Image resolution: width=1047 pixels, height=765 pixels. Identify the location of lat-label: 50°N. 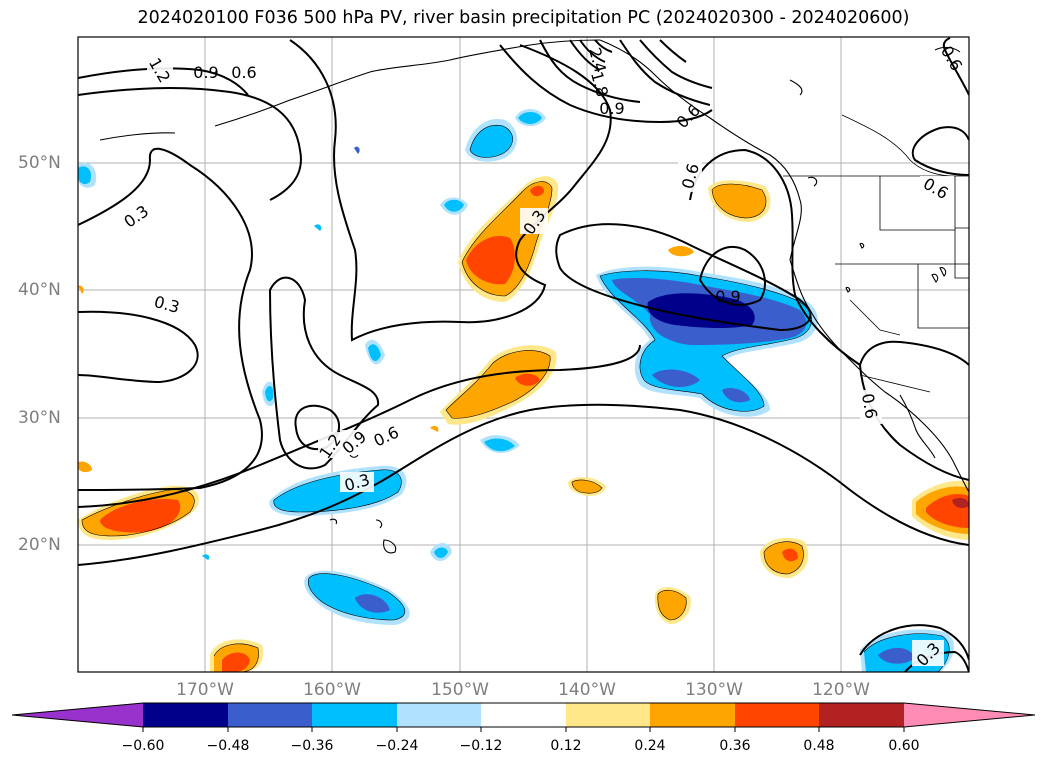
(39, 163).